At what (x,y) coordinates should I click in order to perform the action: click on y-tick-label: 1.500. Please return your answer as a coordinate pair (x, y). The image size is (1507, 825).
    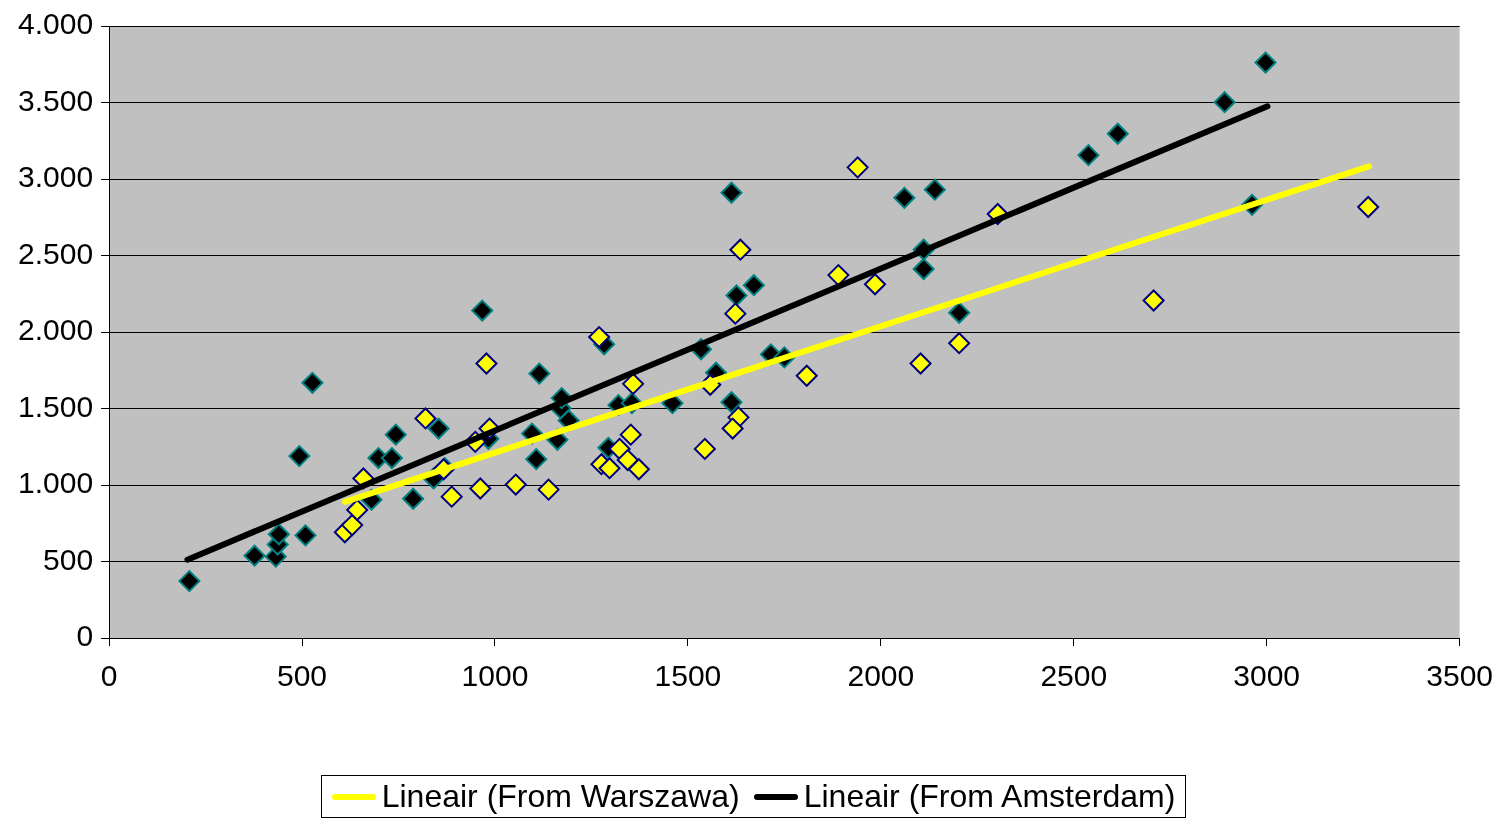
    Looking at the image, I should click on (56, 406).